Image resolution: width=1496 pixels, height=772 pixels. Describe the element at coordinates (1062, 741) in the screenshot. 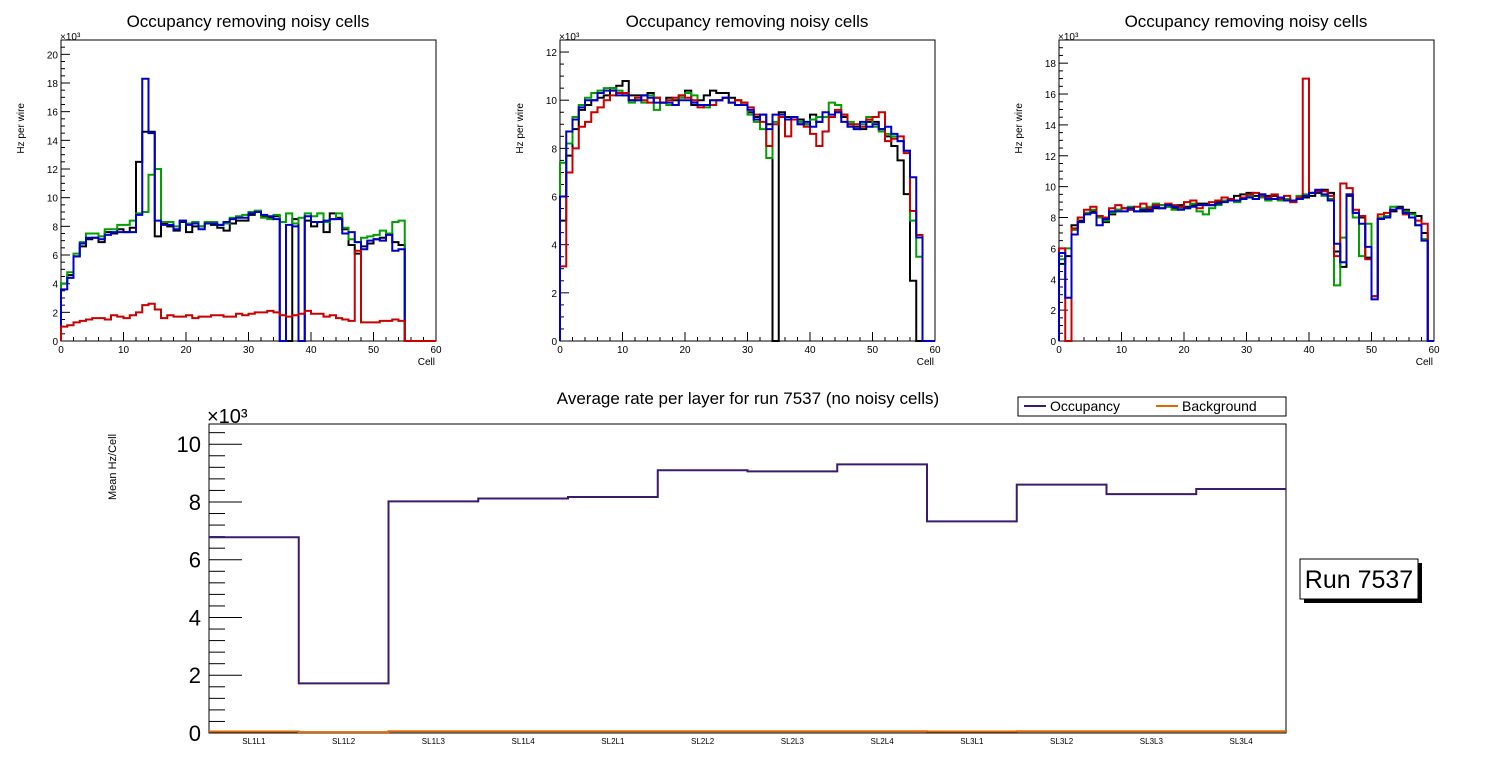

I see `x-category-label: SL3L2` at that location.